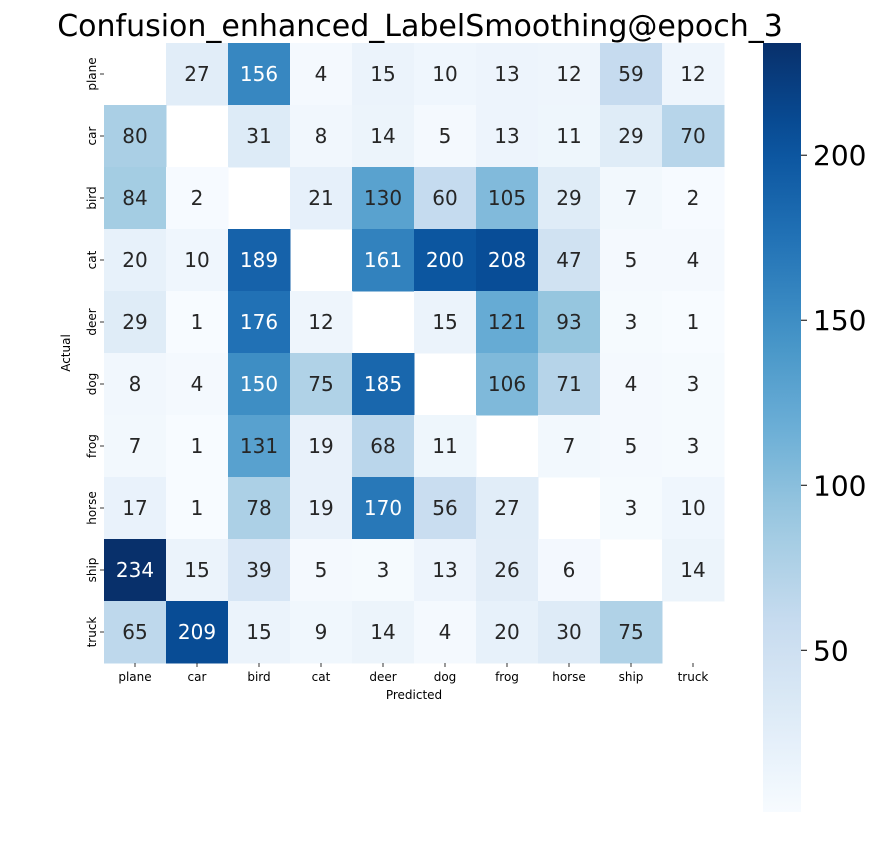 The image size is (882, 867). Describe the element at coordinates (382, 677) in the screenshot. I see `x-tick-label: deer` at that location.